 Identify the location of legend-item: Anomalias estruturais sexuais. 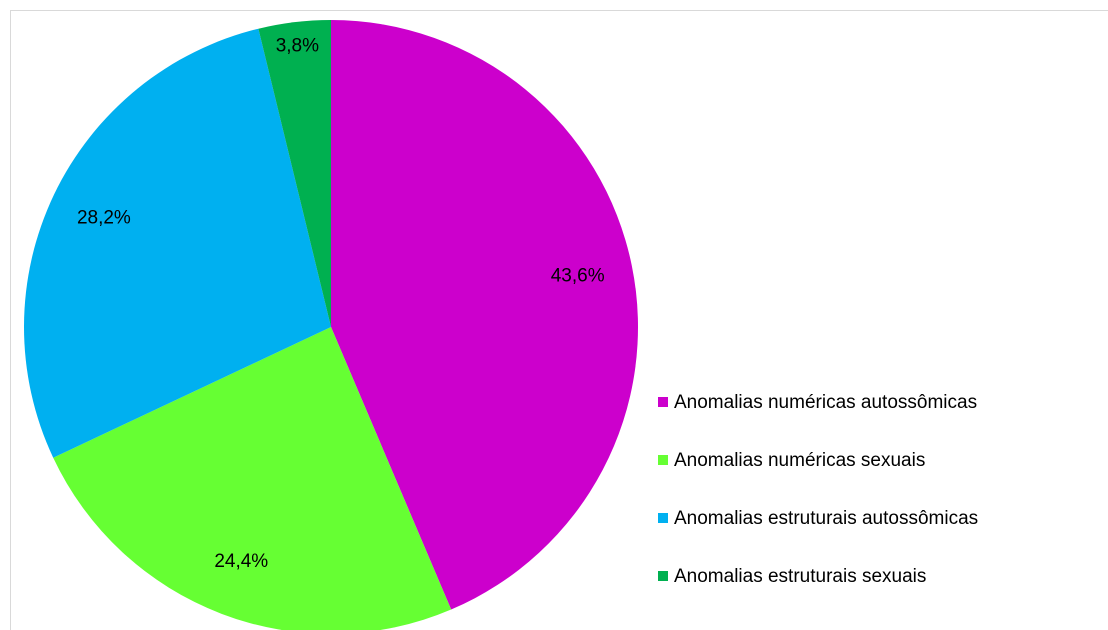
(878, 595).